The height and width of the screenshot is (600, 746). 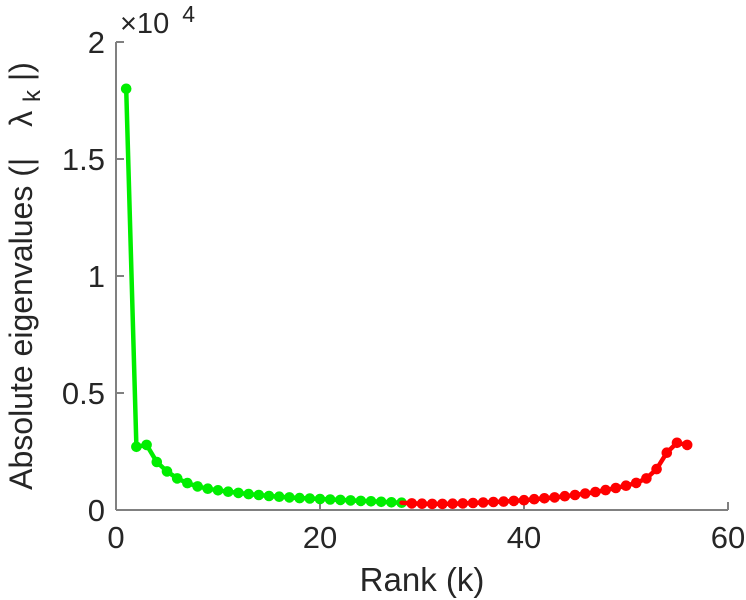 I want to click on x-tick-label: 40, so click(x=524, y=537).